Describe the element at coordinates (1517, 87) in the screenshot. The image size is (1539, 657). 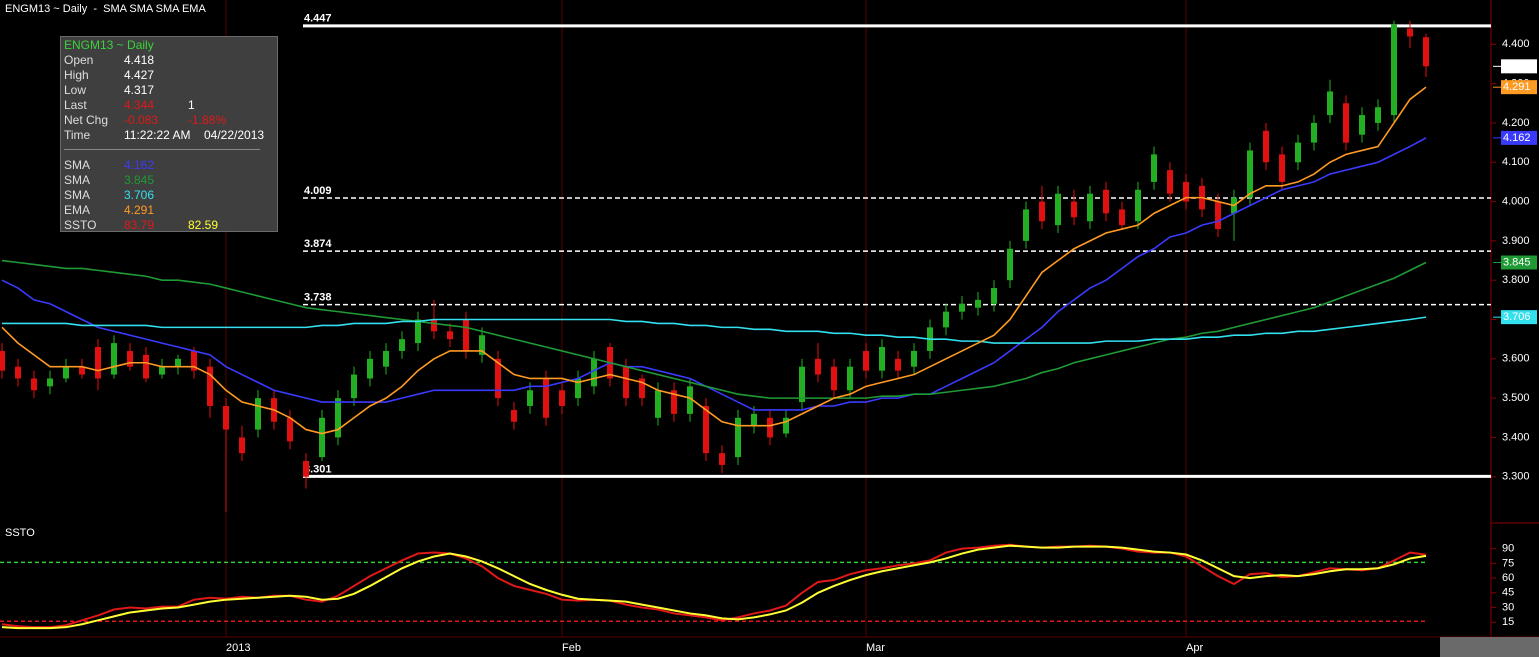
I see `value-tag-label: 4.291` at that location.